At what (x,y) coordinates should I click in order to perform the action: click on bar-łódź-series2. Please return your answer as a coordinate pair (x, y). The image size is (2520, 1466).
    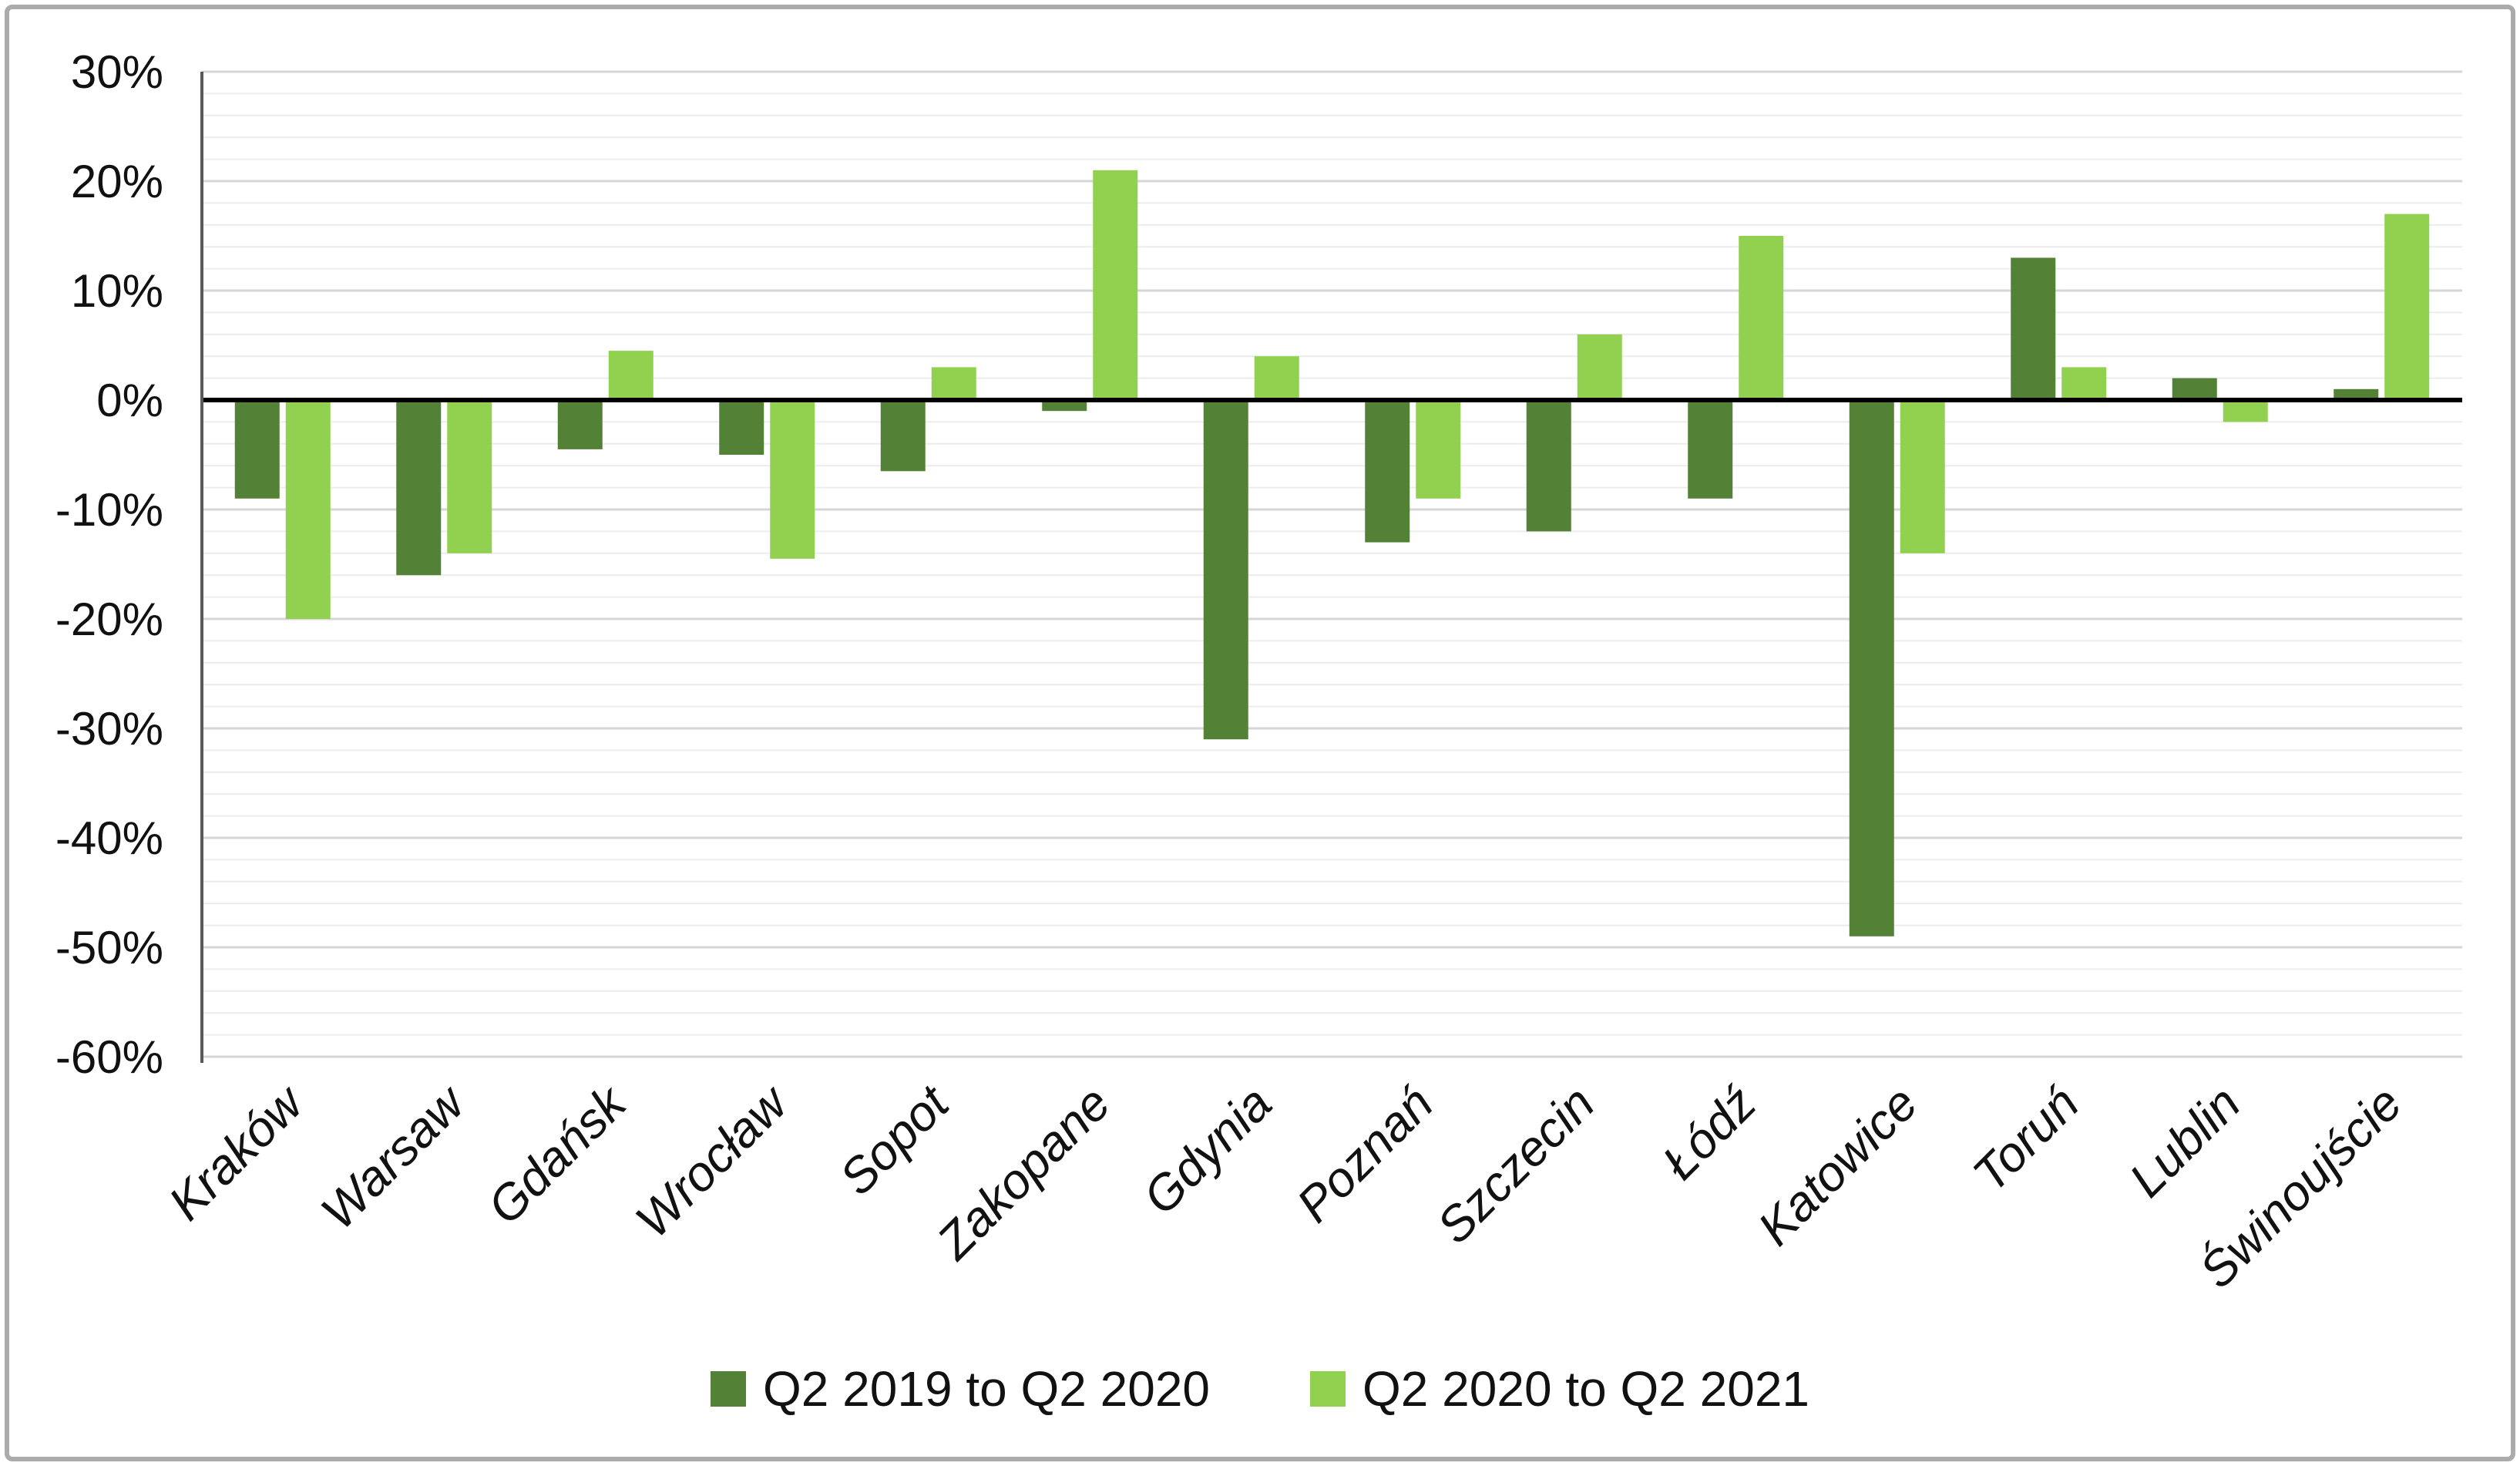
    Looking at the image, I should click on (1761, 318).